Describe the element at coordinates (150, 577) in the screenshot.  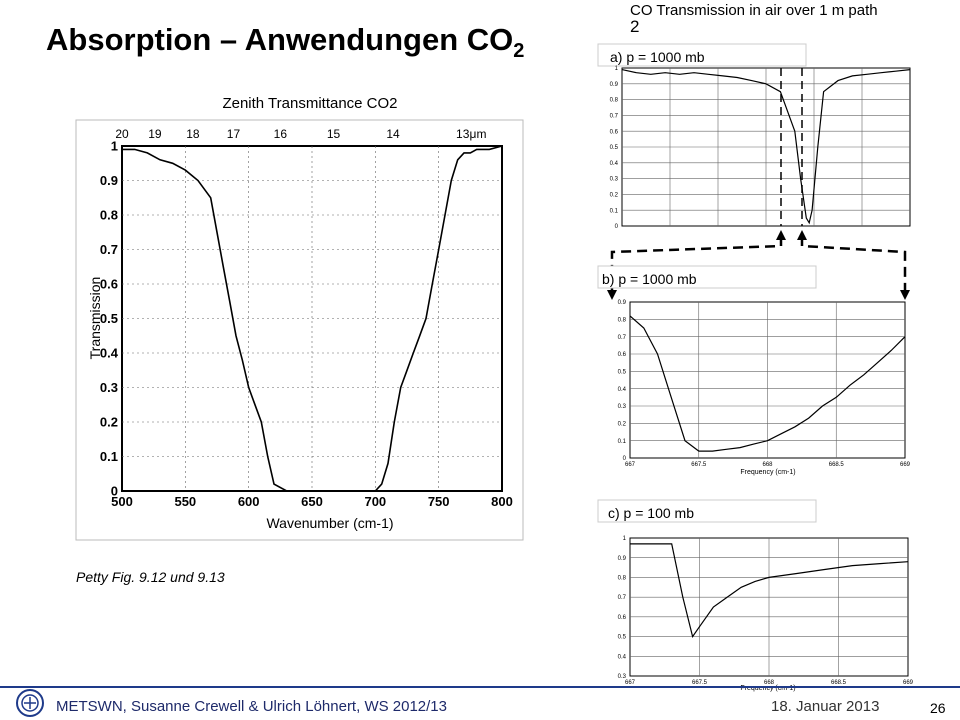
I see `figure-caption: Petty Fig. 9.12 und 9.13` at that location.